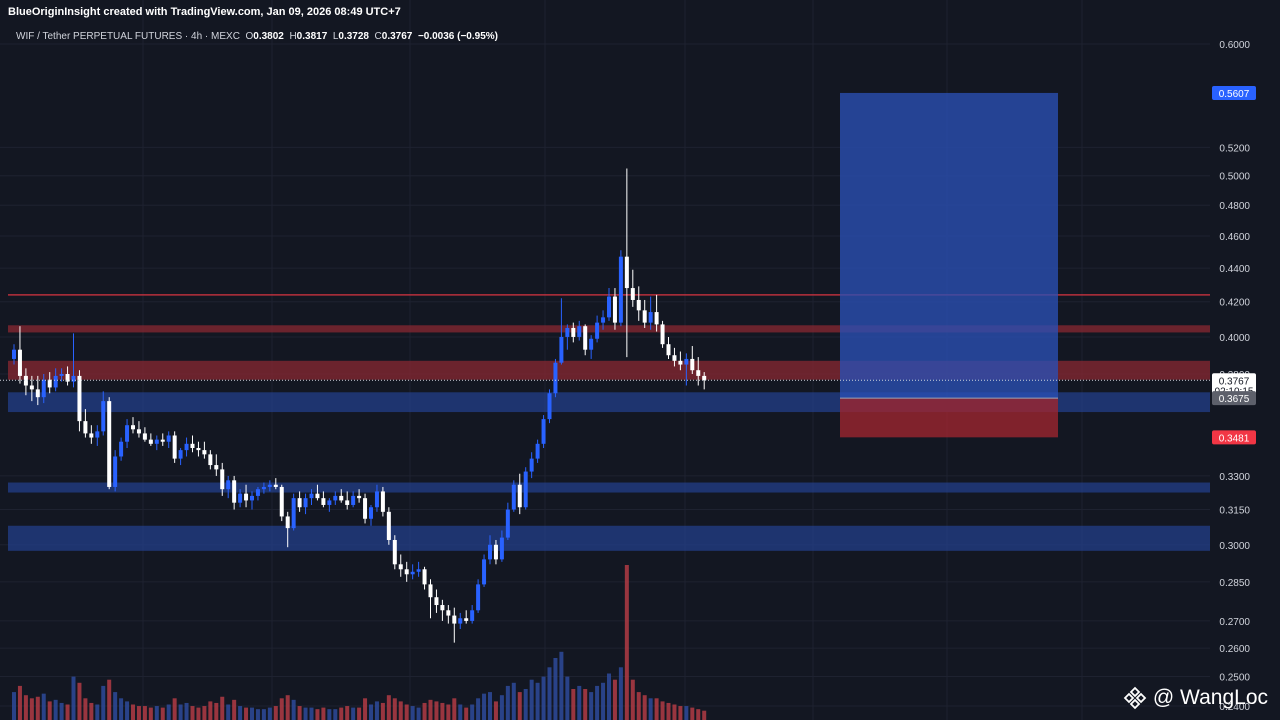 This screenshot has width=1280, height=720. Describe the element at coordinates (949, 245) in the screenshot. I see `position-target-zone` at that location.